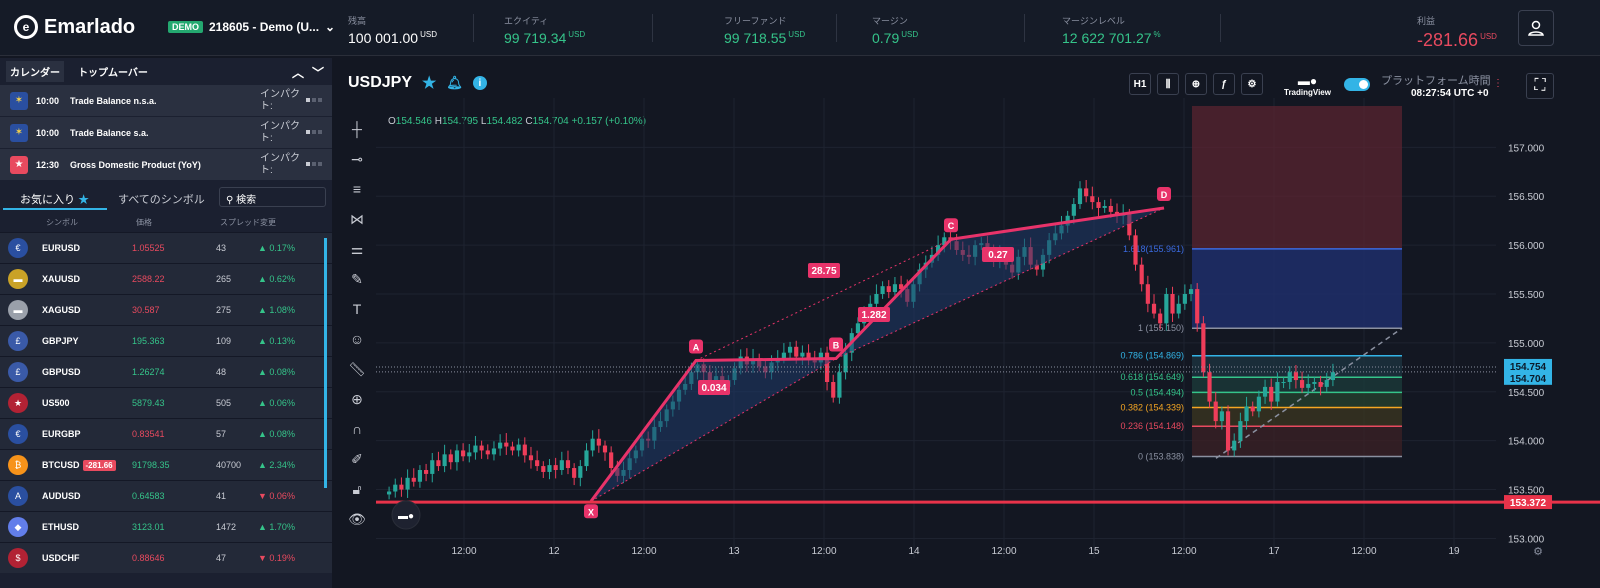  What do you see at coordinates (357, 458) in the screenshot?
I see `lock-drawing-icon: ✐` at bounding box center [357, 458].